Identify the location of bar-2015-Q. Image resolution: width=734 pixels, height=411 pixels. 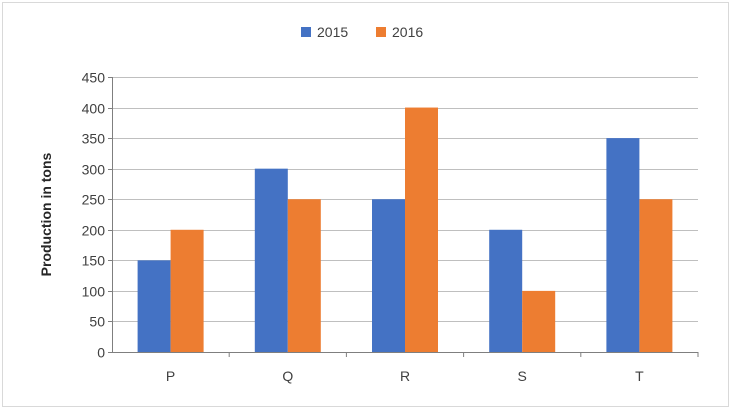
(271, 260).